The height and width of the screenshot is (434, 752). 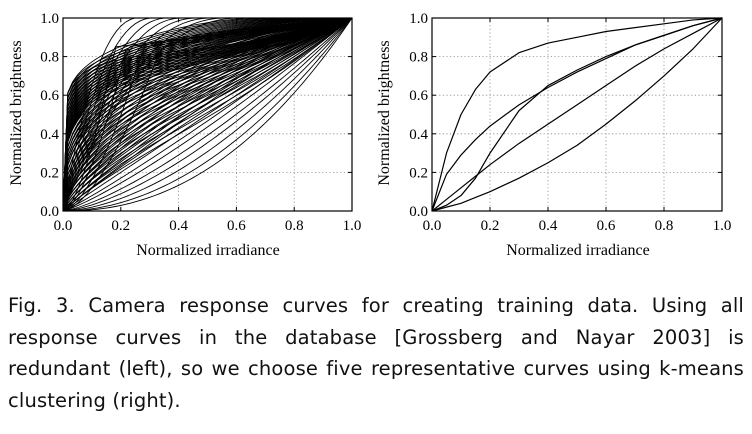 I want to click on right-x-axis-label: Normalized irradiance, so click(x=577, y=250).